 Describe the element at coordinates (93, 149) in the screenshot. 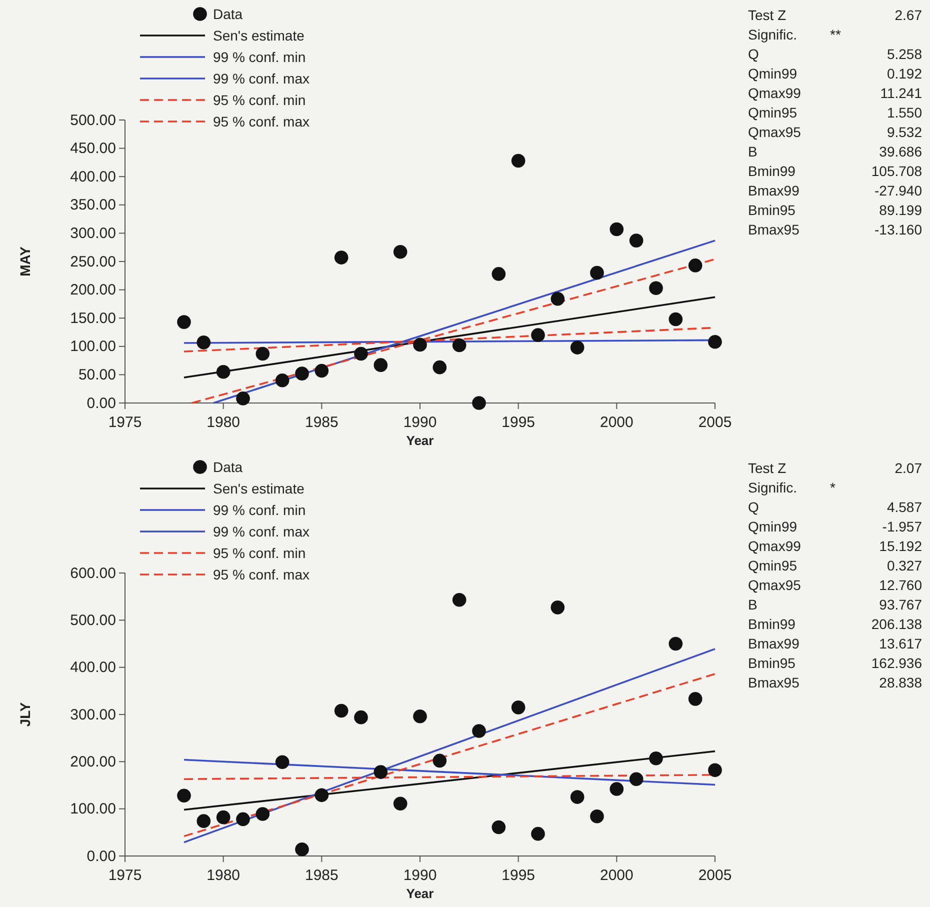

I see `y-tick-label: 450.00` at that location.